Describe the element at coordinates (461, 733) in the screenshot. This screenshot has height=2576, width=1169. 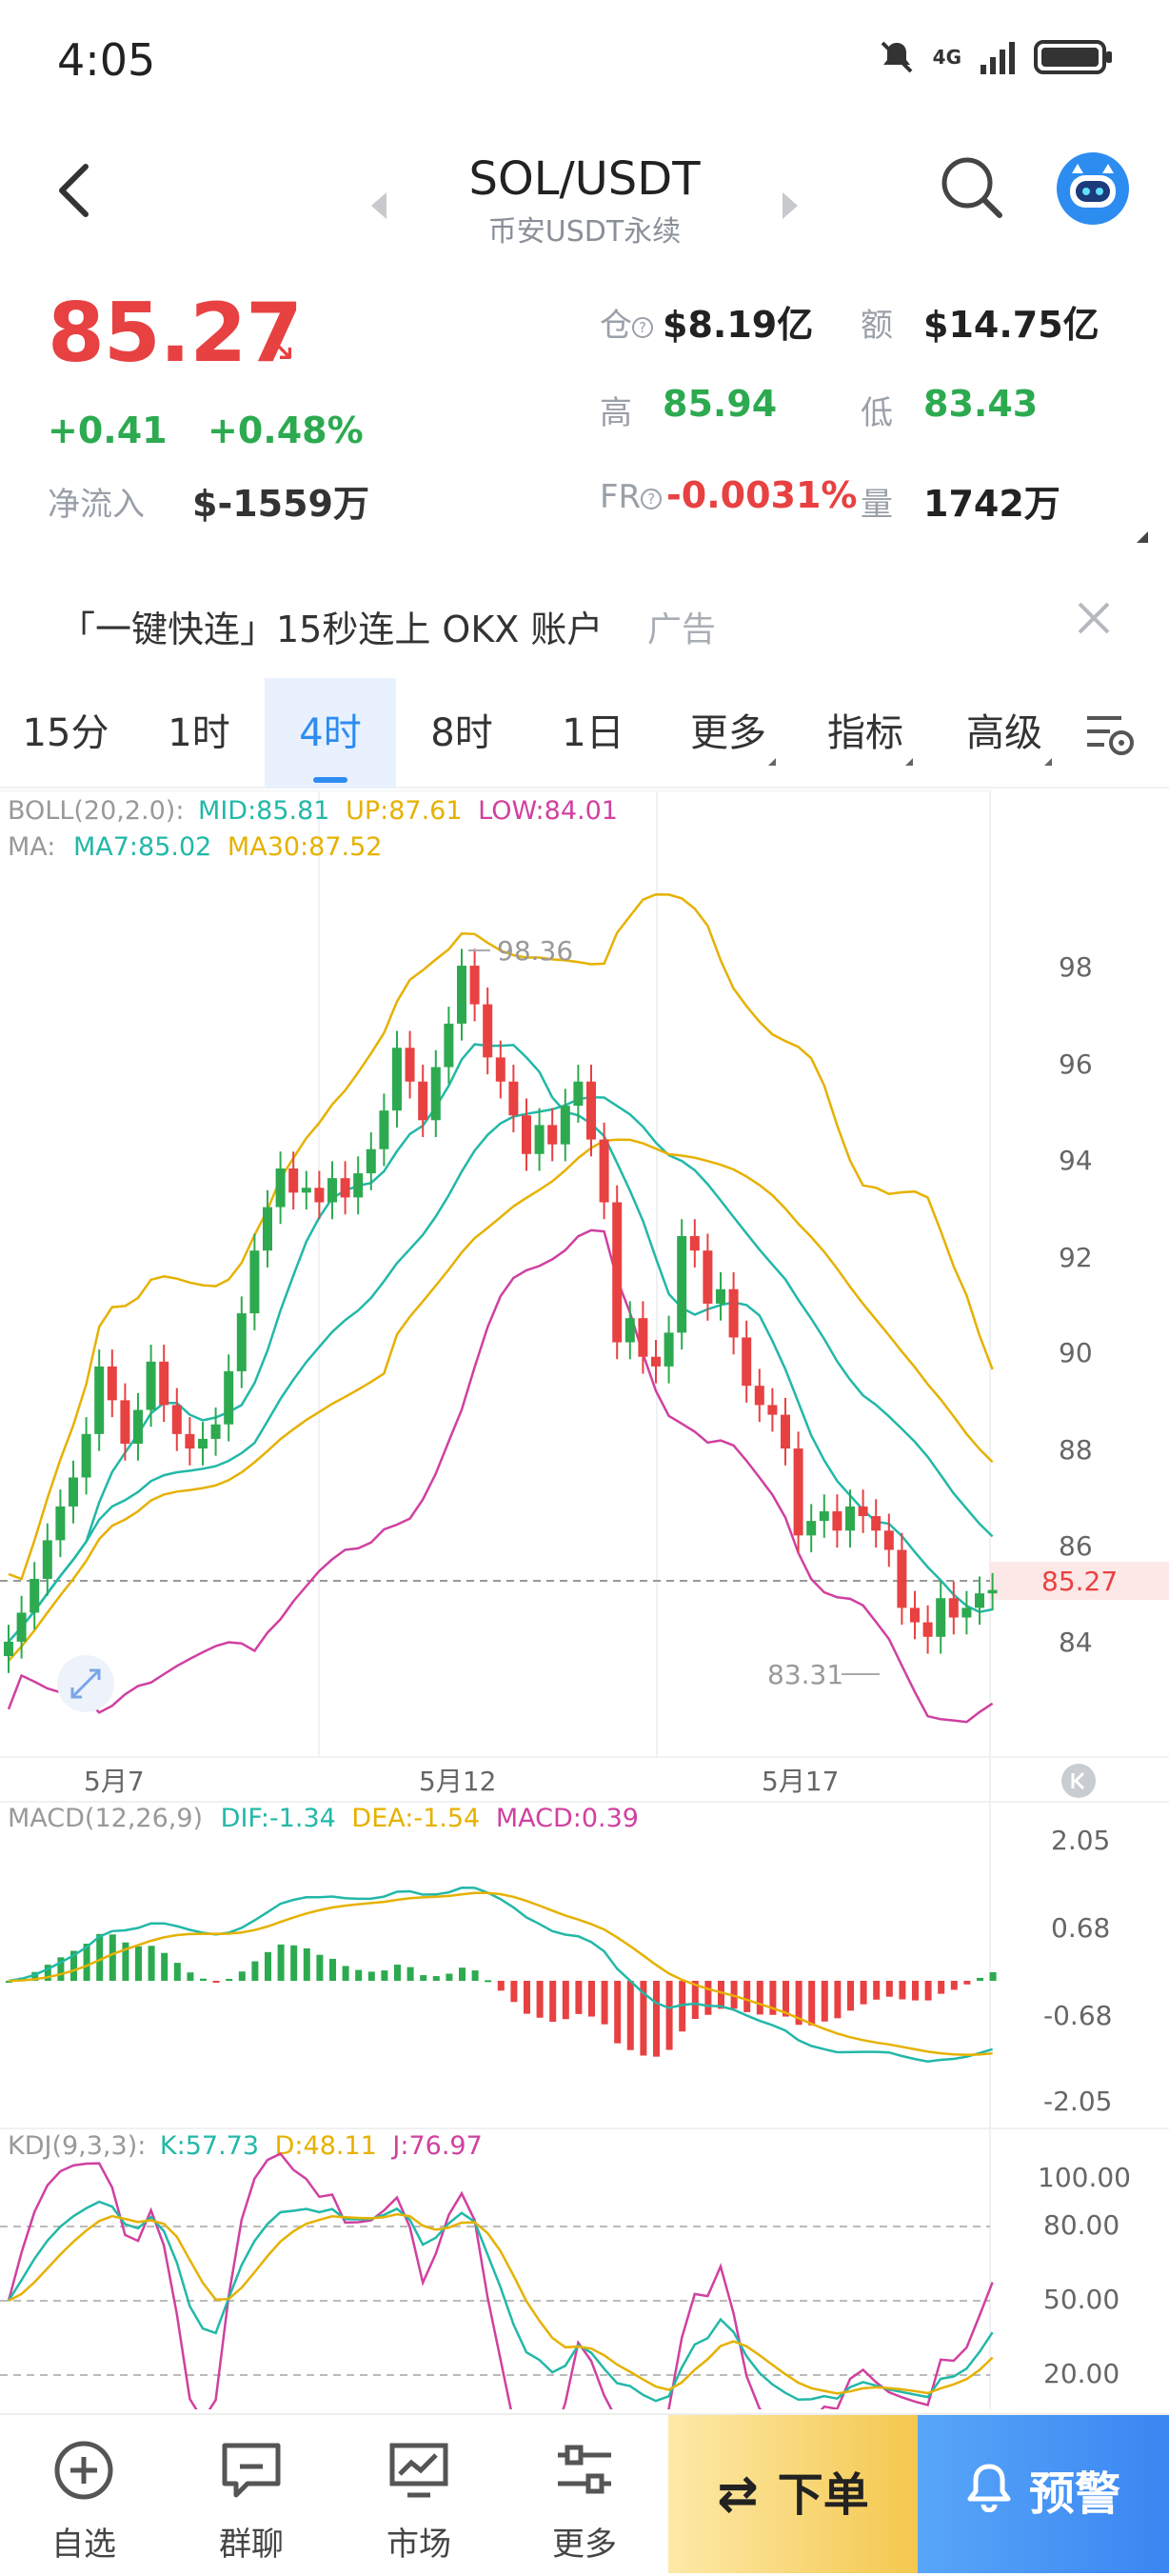
I see `tab-8h: 8时` at that location.